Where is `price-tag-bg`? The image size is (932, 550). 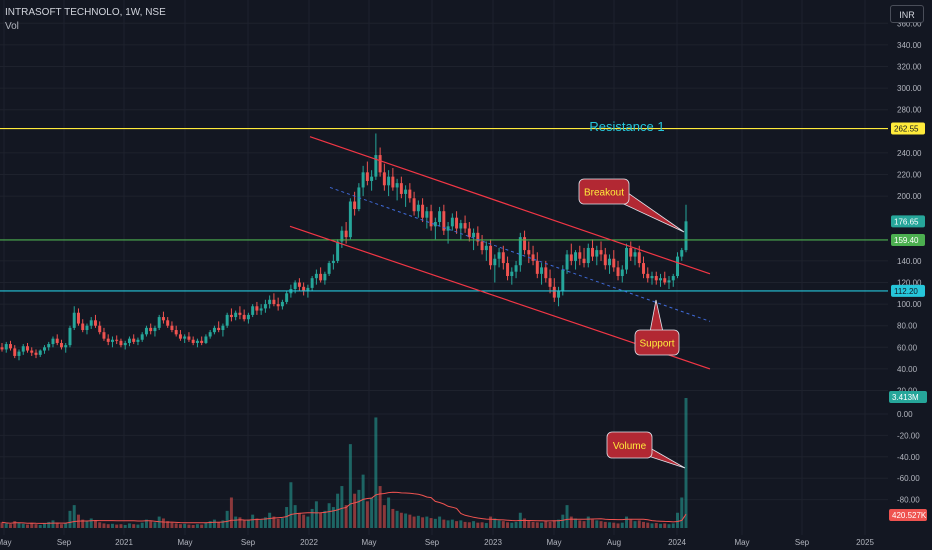
price-tag-bg is located at coordinates (908, 290).